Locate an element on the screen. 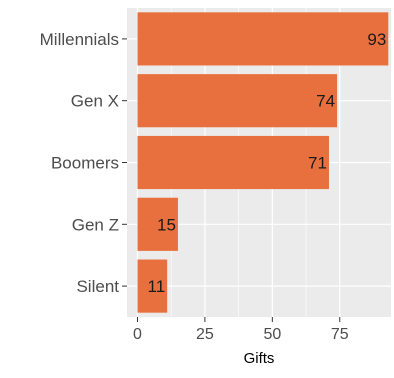 The image size is (394, 378). bar-boomers is located at coordinates (233, 162).